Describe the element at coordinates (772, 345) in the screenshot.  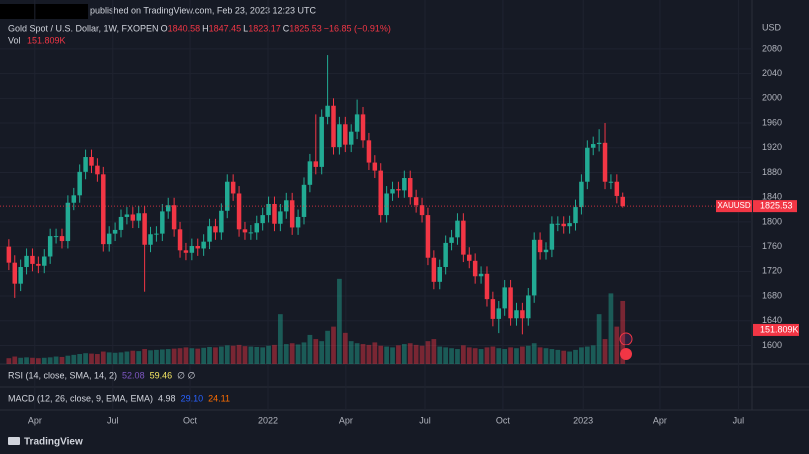
I see `y-tick-label: 1600` at that location.